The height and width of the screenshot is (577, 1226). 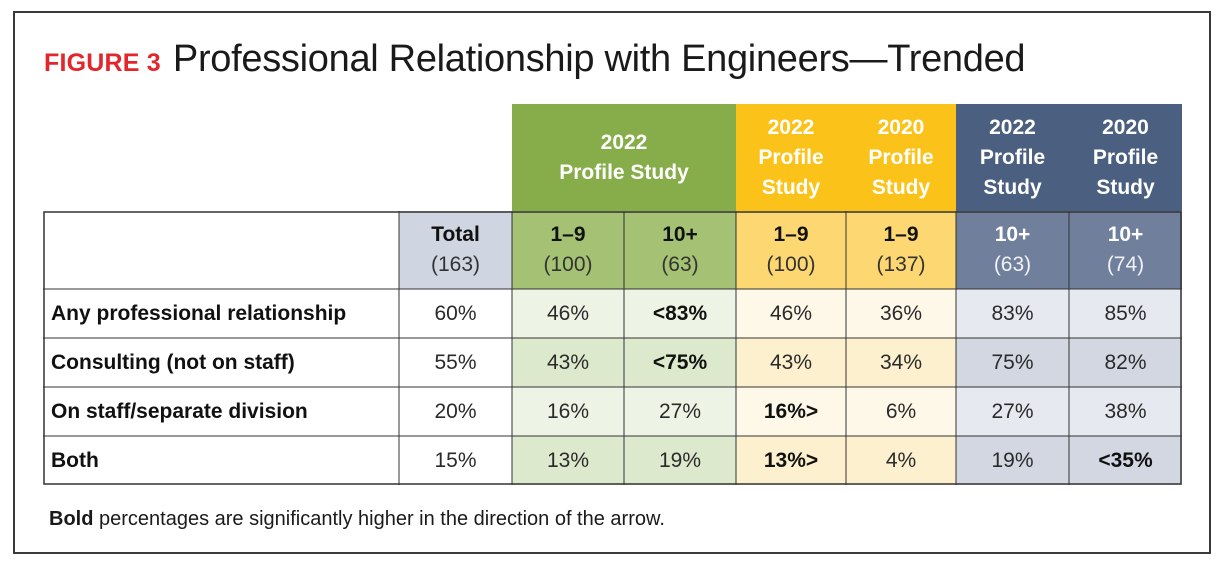 What do you see at coordinates (75, 460) in the screenshot?
I see `row-label: Both` at bounding box center [75, 460].